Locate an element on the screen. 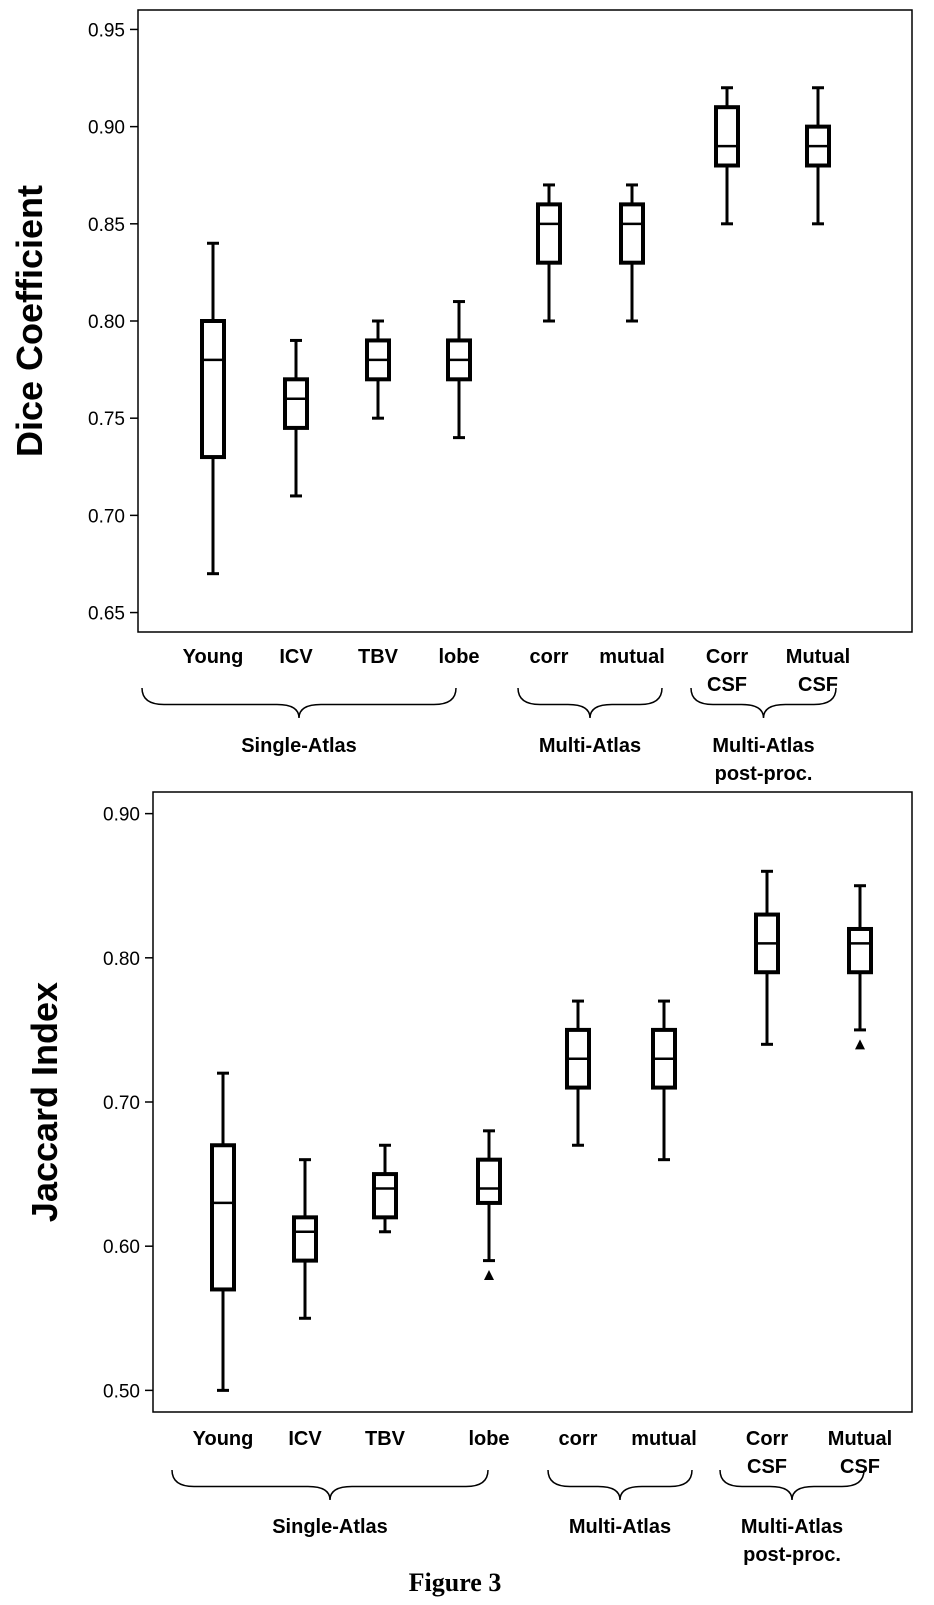  y-tick-label: 0.95 is located at coordinates (106, 30).